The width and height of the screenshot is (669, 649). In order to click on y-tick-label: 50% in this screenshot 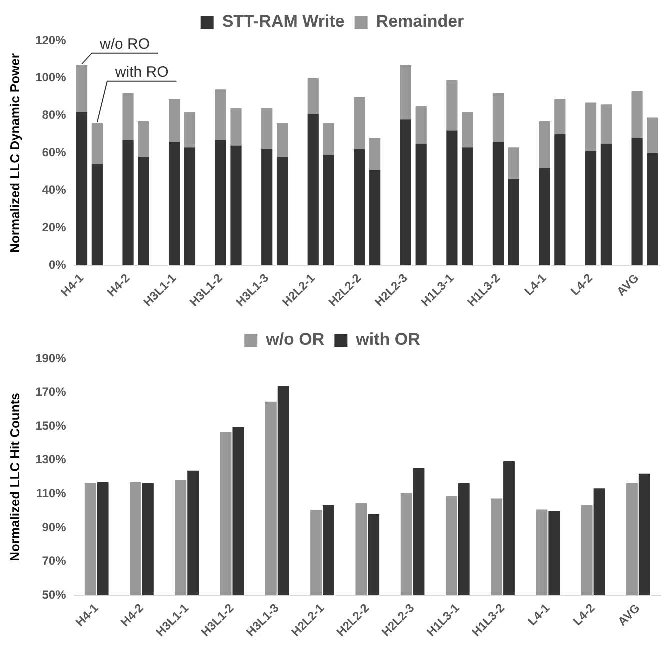, I will do `click(54, 595)`.